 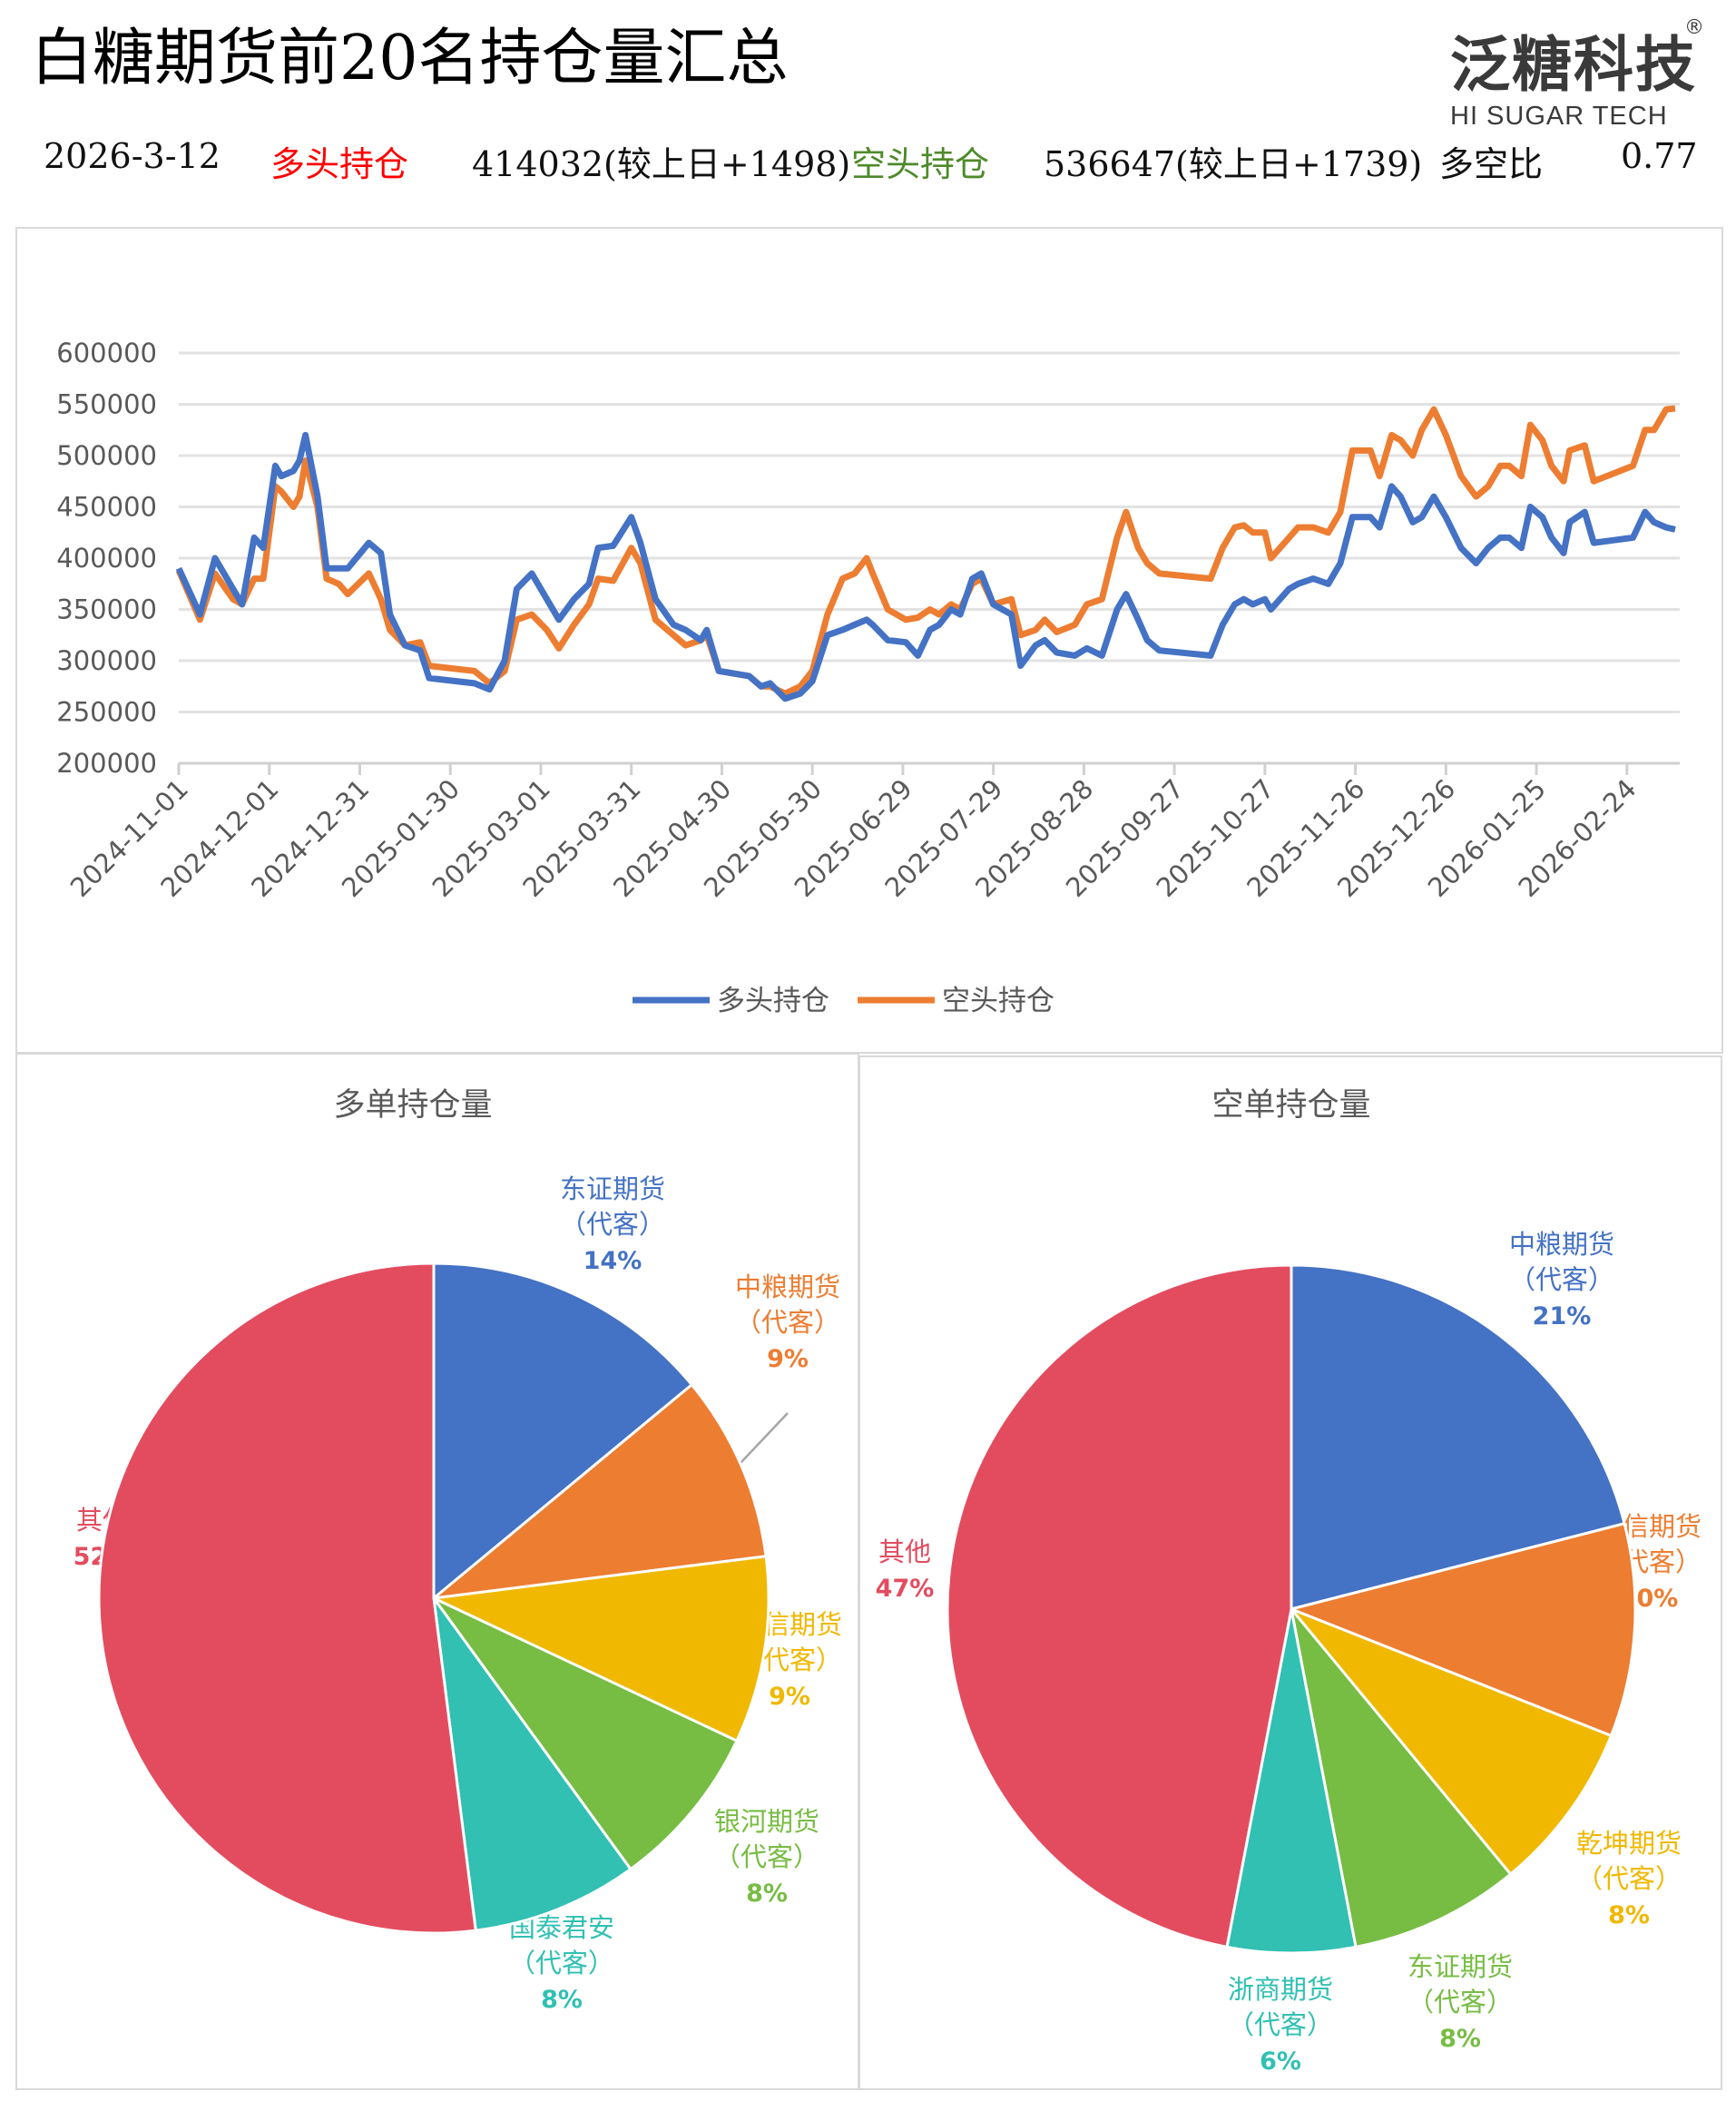 I want to click on brand-logo: 泛糖科技 ® HI SUGAR TECH, so click(x=1577, y=74).